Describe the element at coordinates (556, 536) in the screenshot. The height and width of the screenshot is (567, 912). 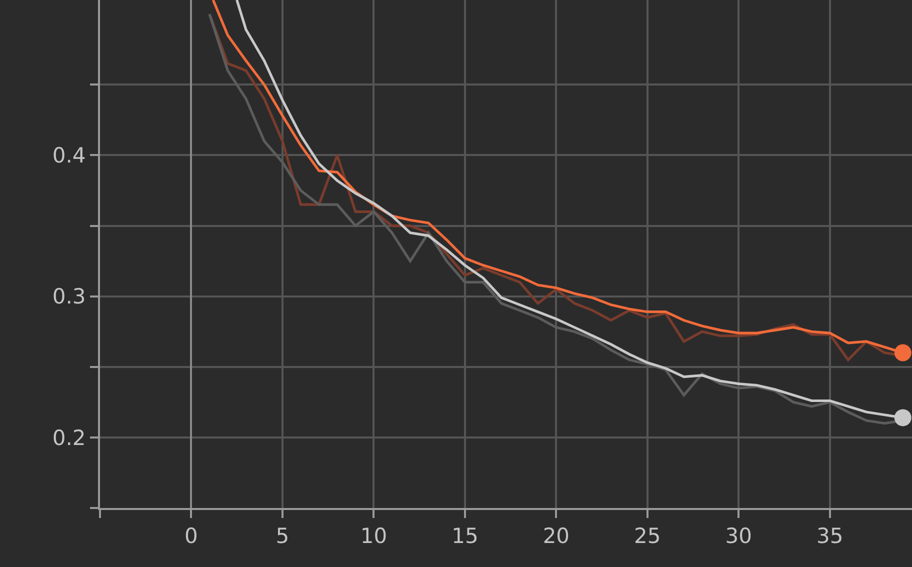
I see `x-tick-label: 20` at that location.